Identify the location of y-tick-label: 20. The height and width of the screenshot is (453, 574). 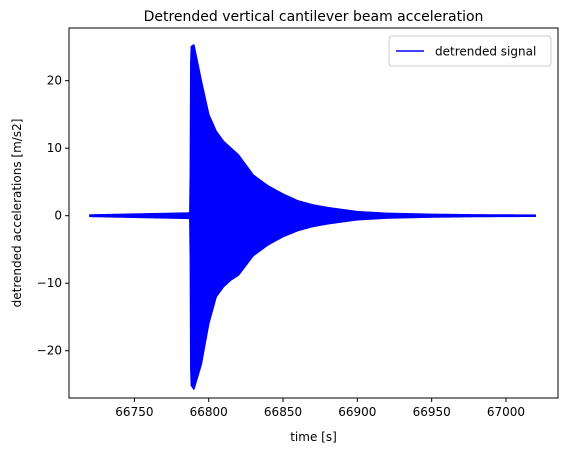
(54, 81).